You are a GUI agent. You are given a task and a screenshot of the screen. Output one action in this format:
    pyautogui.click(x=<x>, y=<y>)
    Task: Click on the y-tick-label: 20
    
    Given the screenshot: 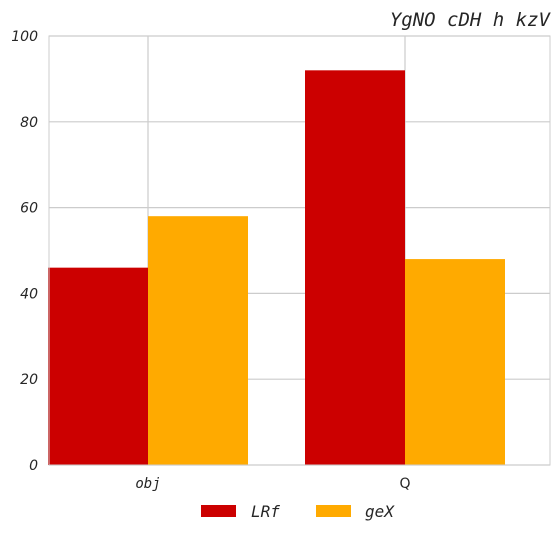 What is the action you would take?
    pyautogui.click(x=29, y=380)
    